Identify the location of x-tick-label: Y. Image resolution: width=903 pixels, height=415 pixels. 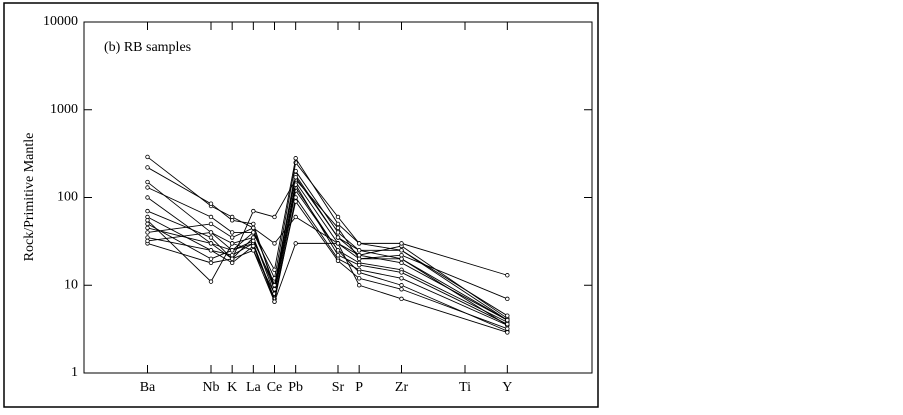
(507, 387).